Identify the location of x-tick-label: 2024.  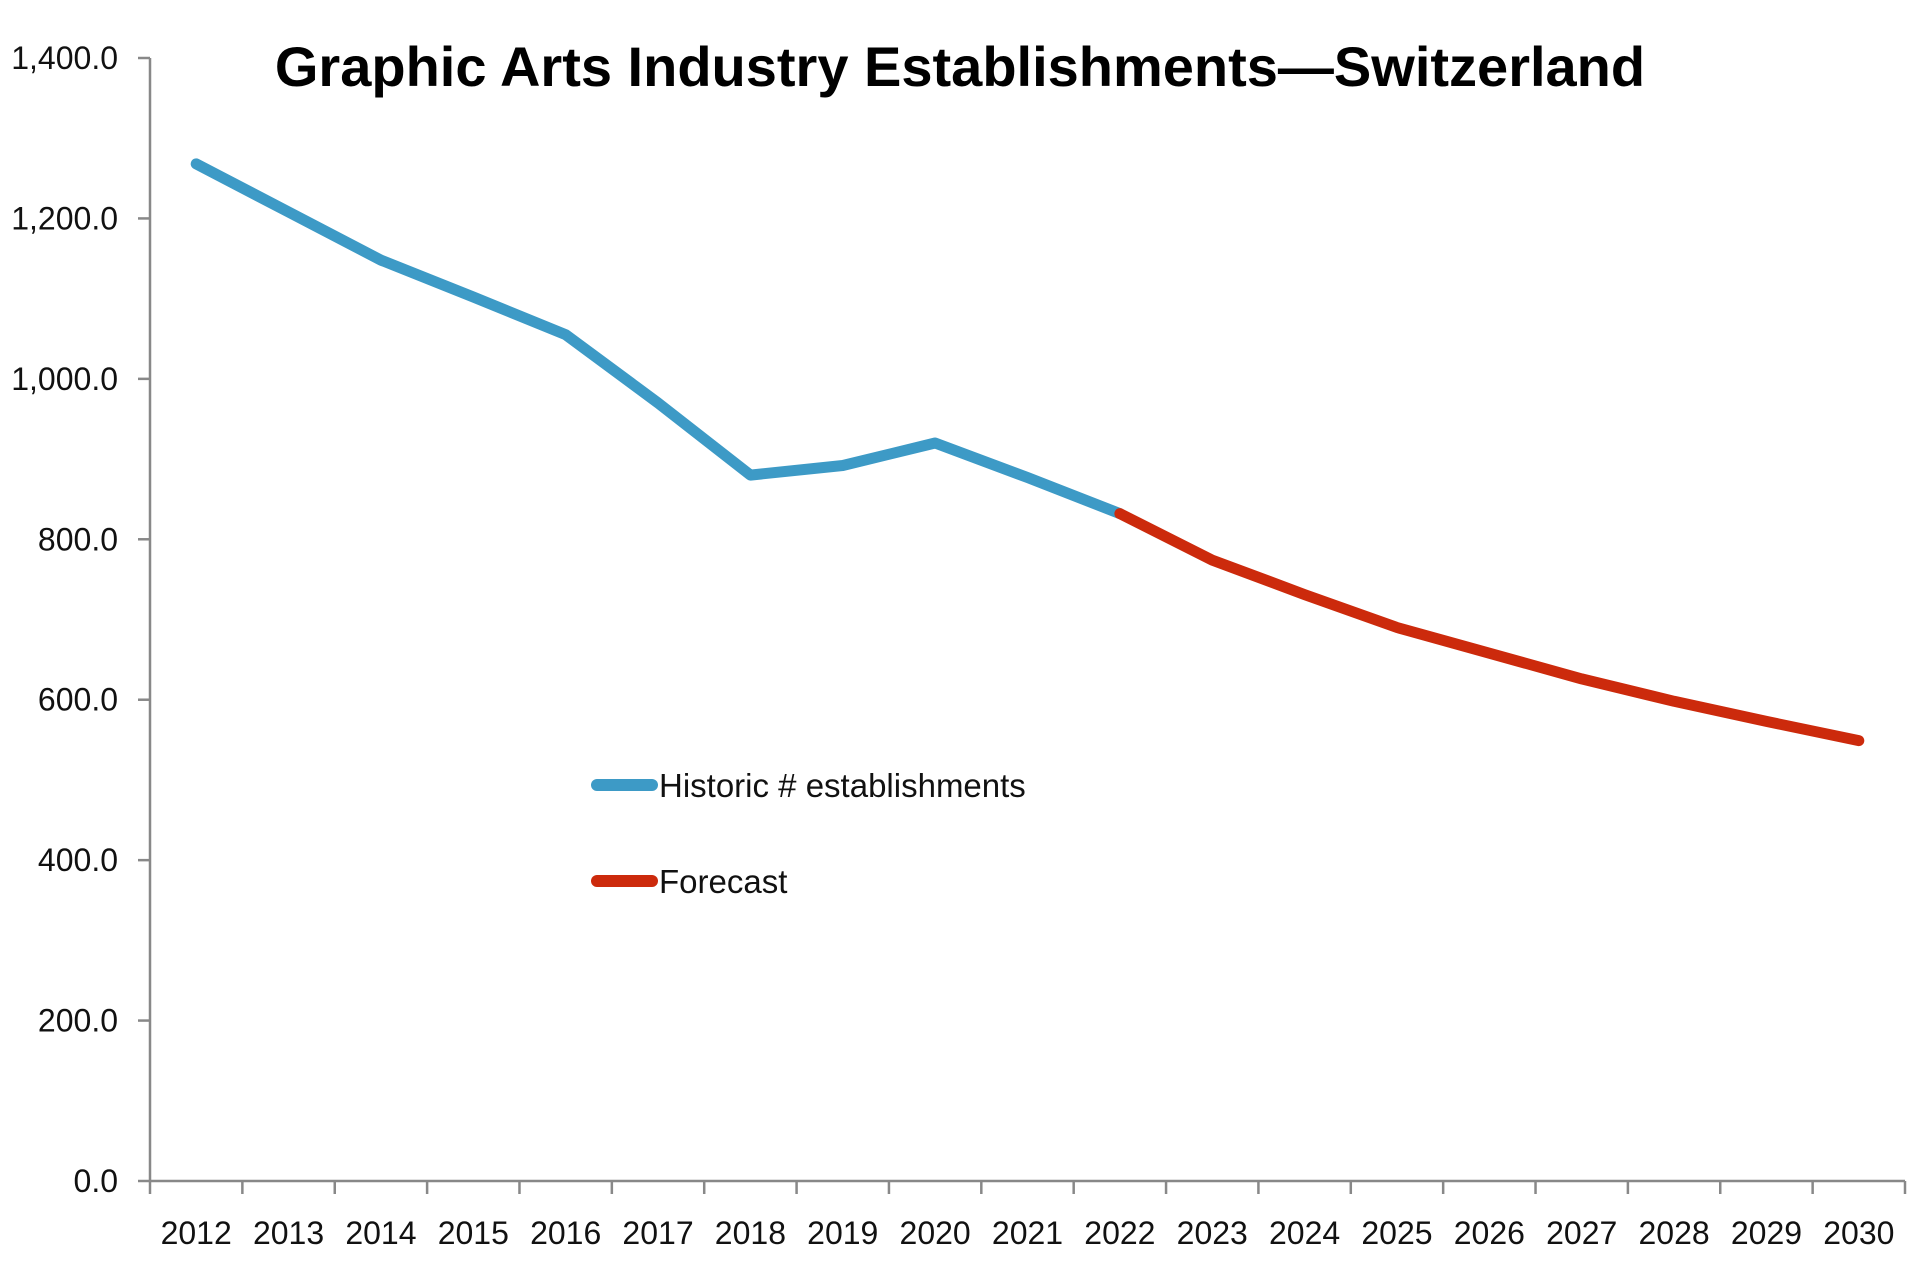
(1304, 1233).